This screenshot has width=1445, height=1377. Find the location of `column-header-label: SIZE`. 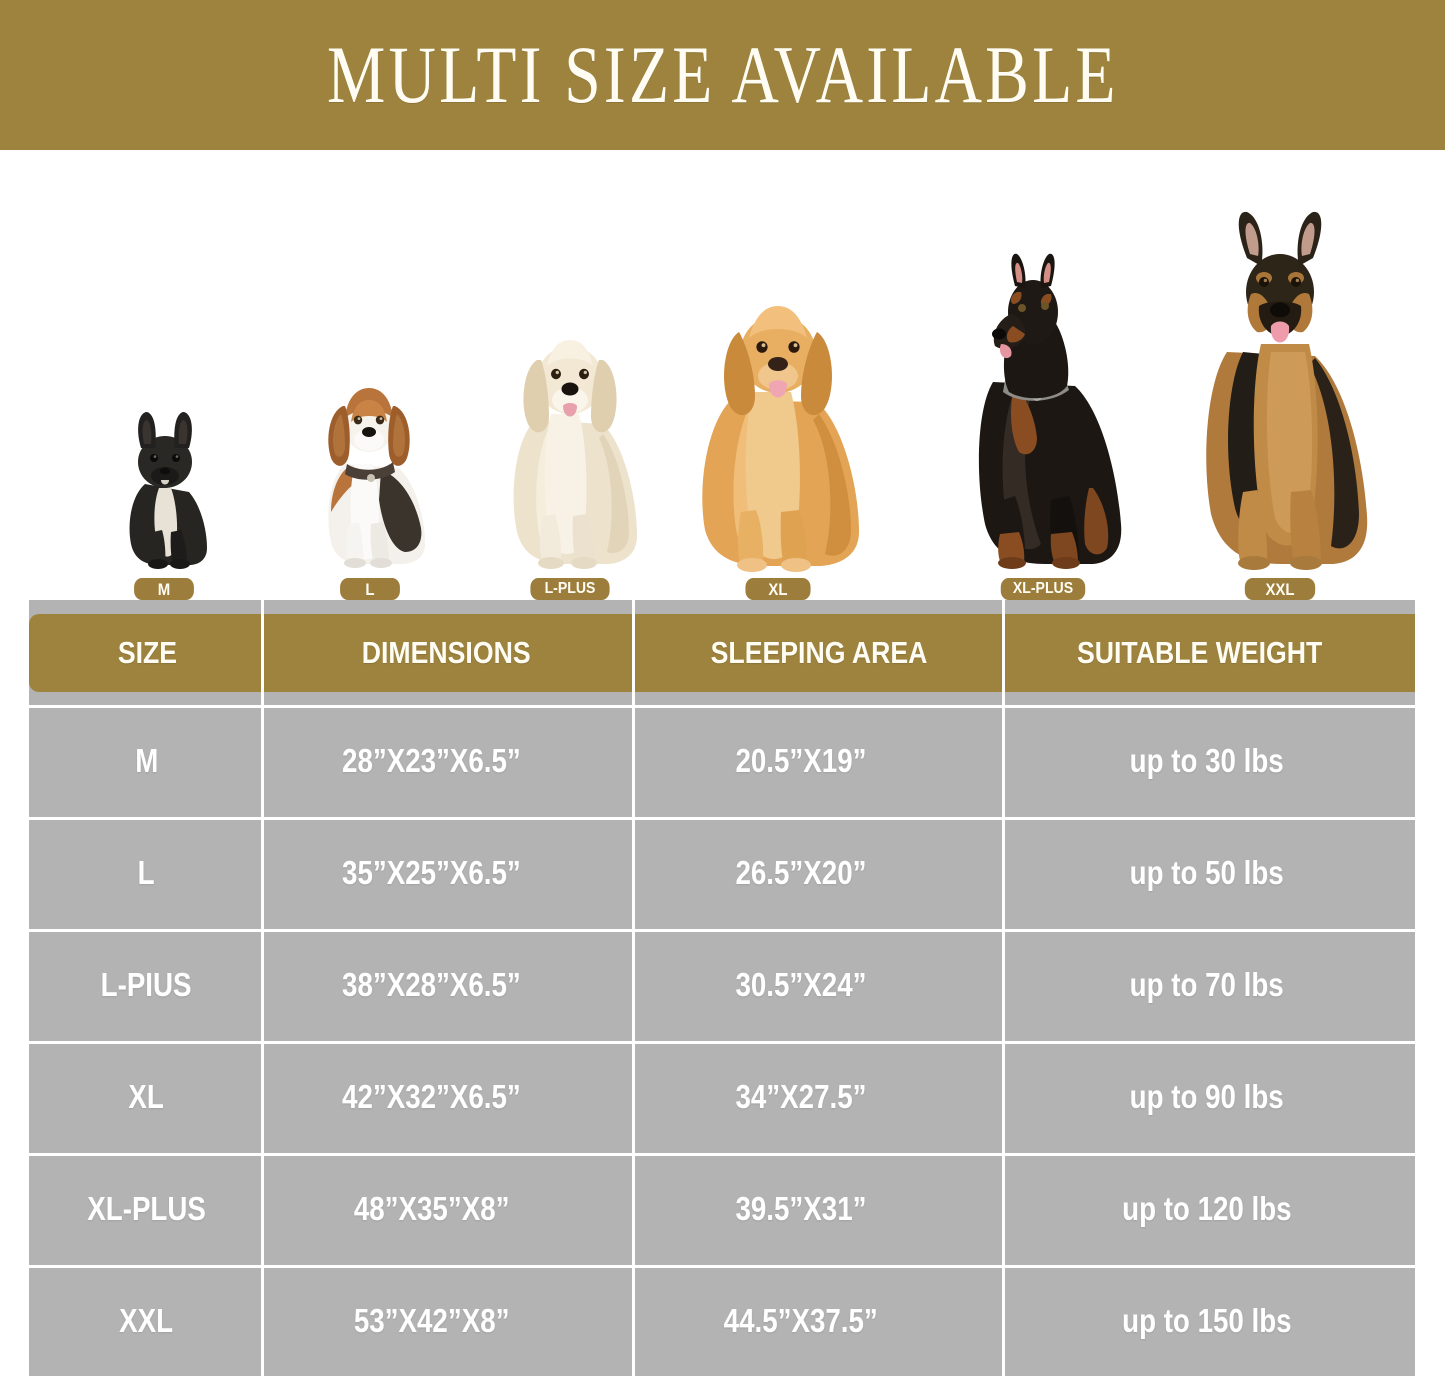

column-header-label: SIZE is located at coordinates (147, 652).